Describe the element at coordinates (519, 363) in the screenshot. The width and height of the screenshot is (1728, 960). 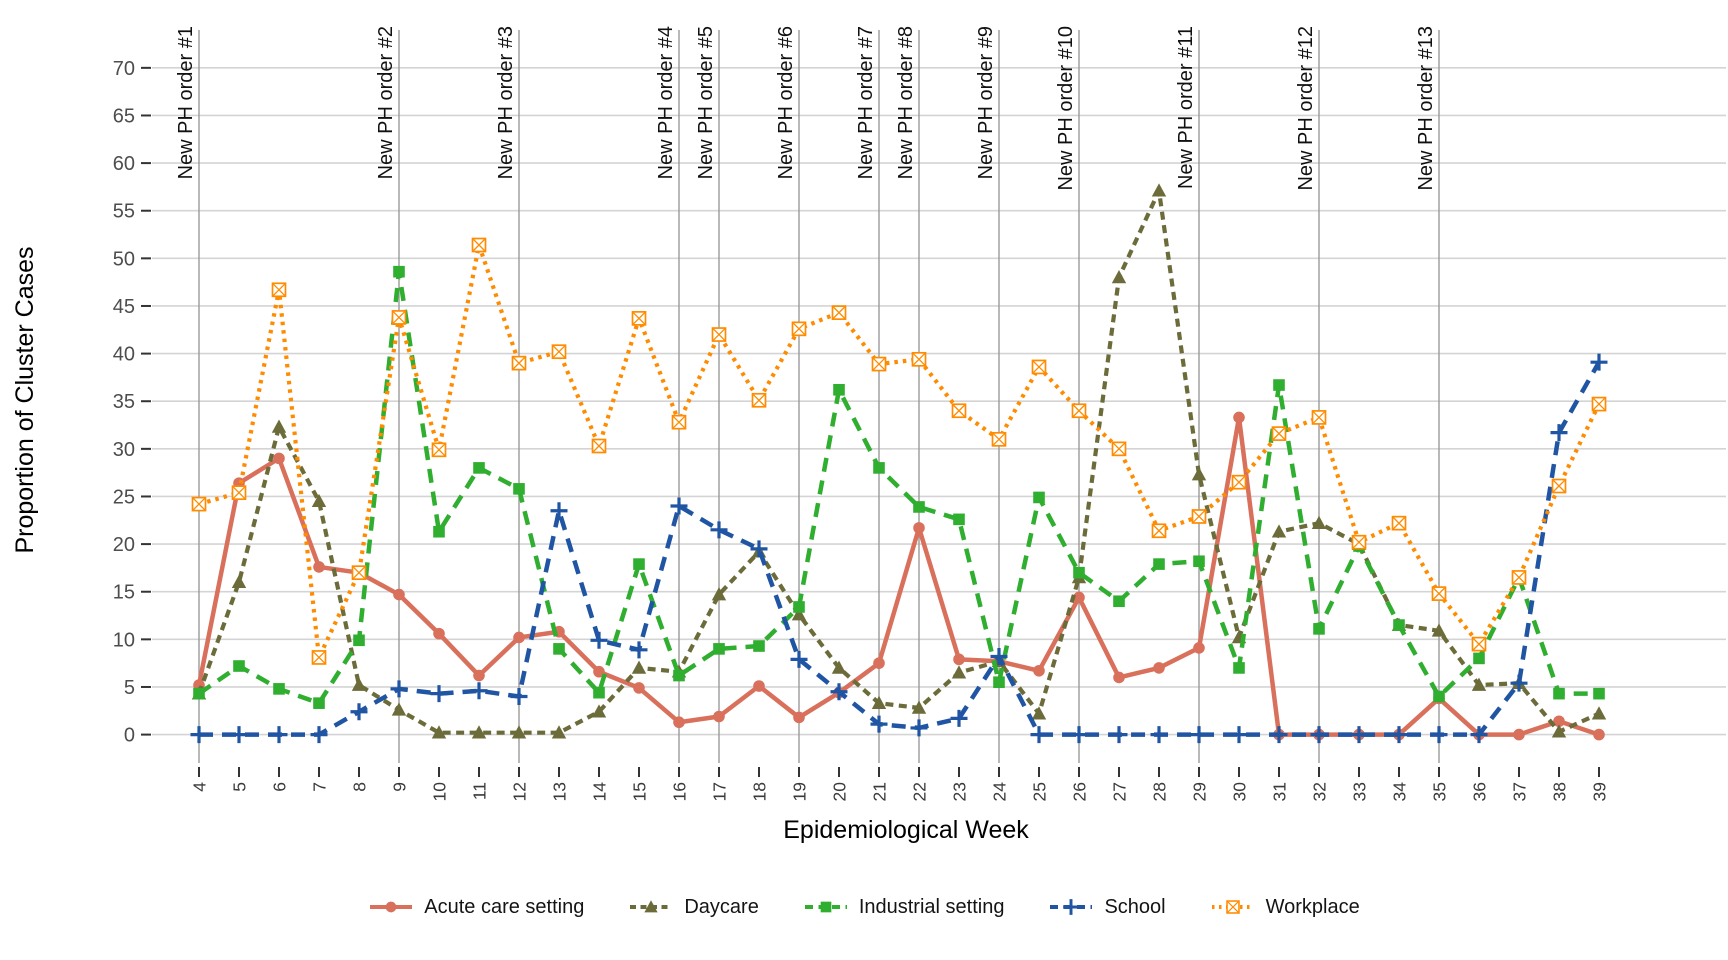
I see `marker-workplace-w12` at that location.